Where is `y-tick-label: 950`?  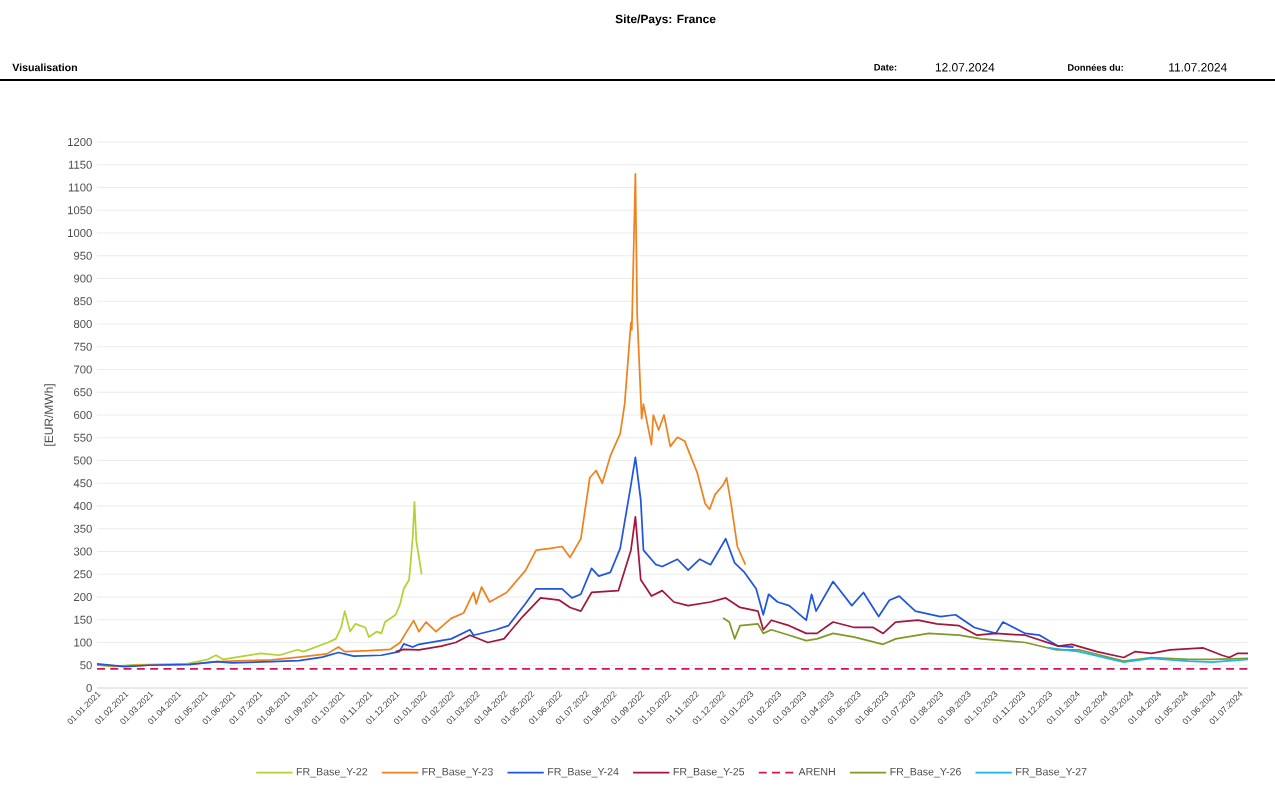
y-tick-label: 950 is located at coordinates (82, 255).